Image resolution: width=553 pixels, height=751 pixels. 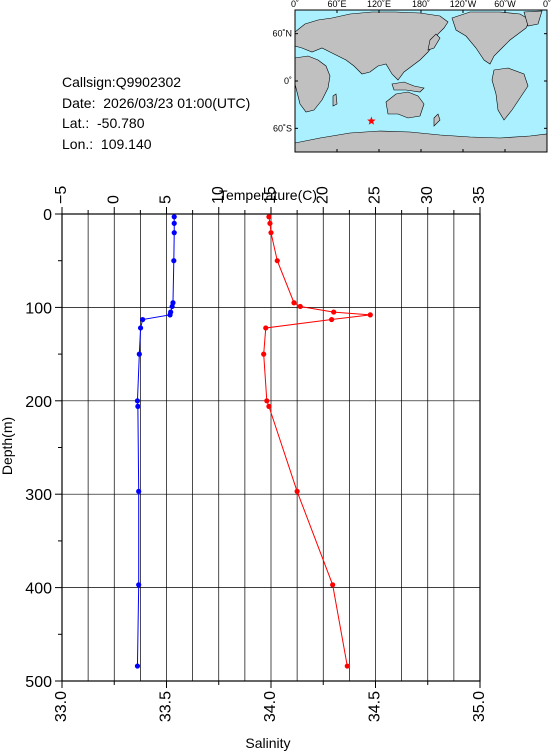 I want to click on temperature-tick-label: 5, so click(x=166, y=199).